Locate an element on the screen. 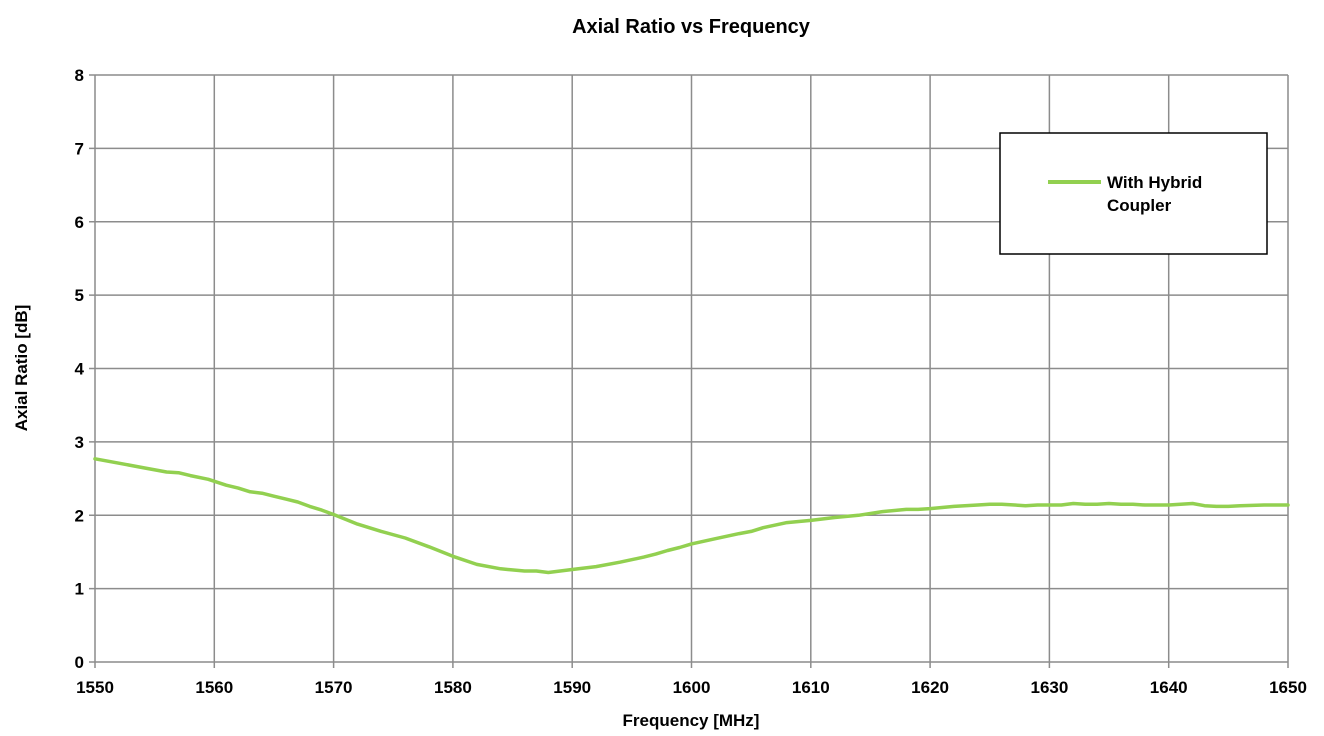 The width and height of the screenshot is (1324, 736). series-lines is located at coordinates (691, 516).